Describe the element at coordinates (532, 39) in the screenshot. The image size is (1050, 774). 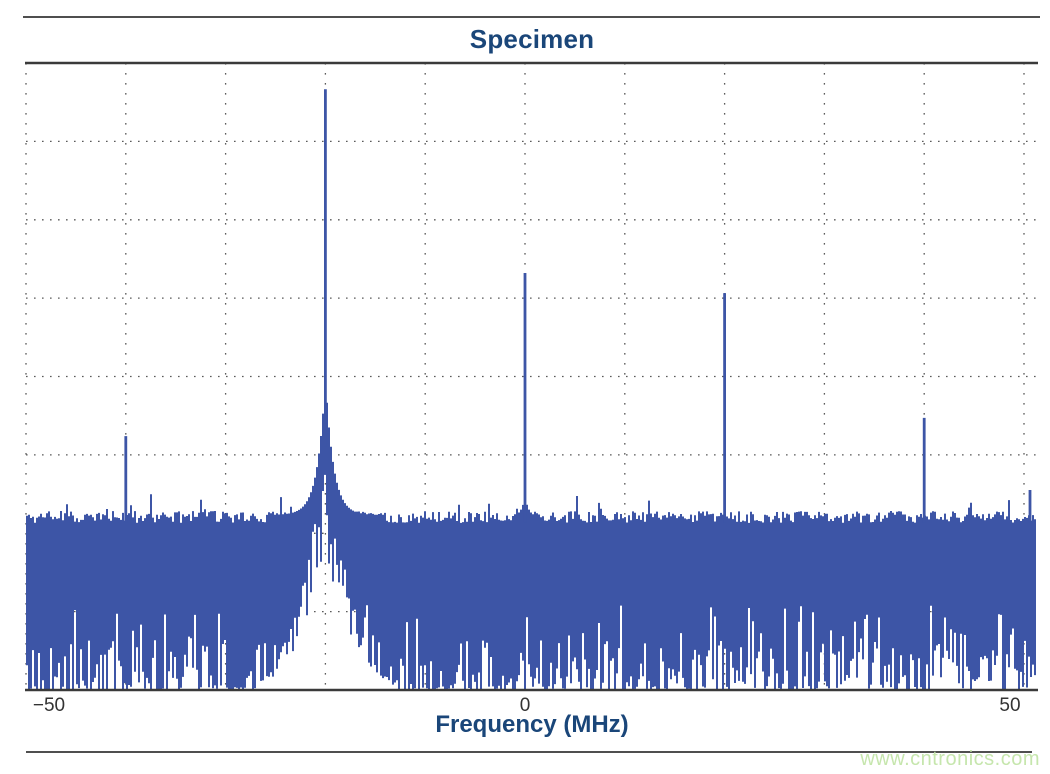
I see `chart-title: Specimen` at that location.